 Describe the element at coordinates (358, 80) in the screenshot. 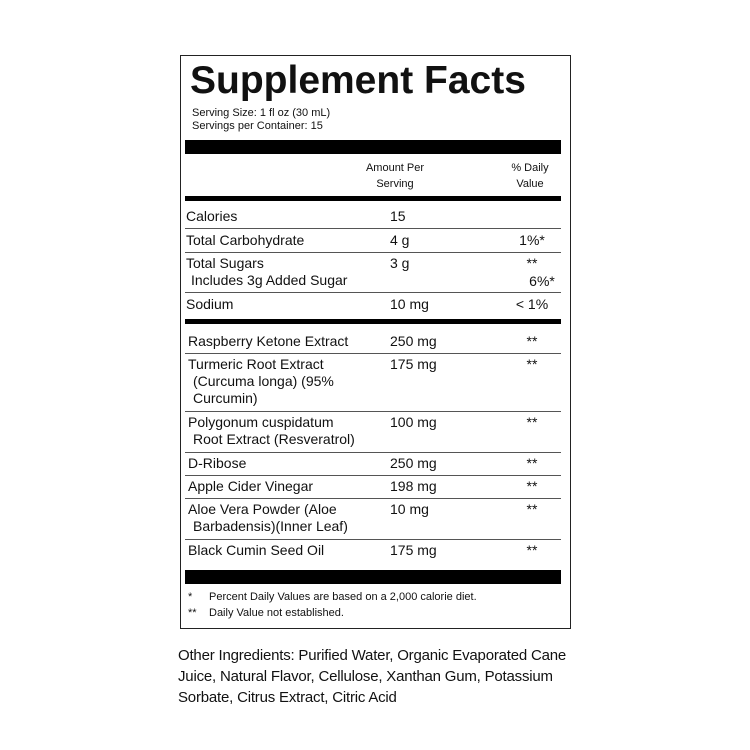

I see `title: Supplement Facts` at that location.